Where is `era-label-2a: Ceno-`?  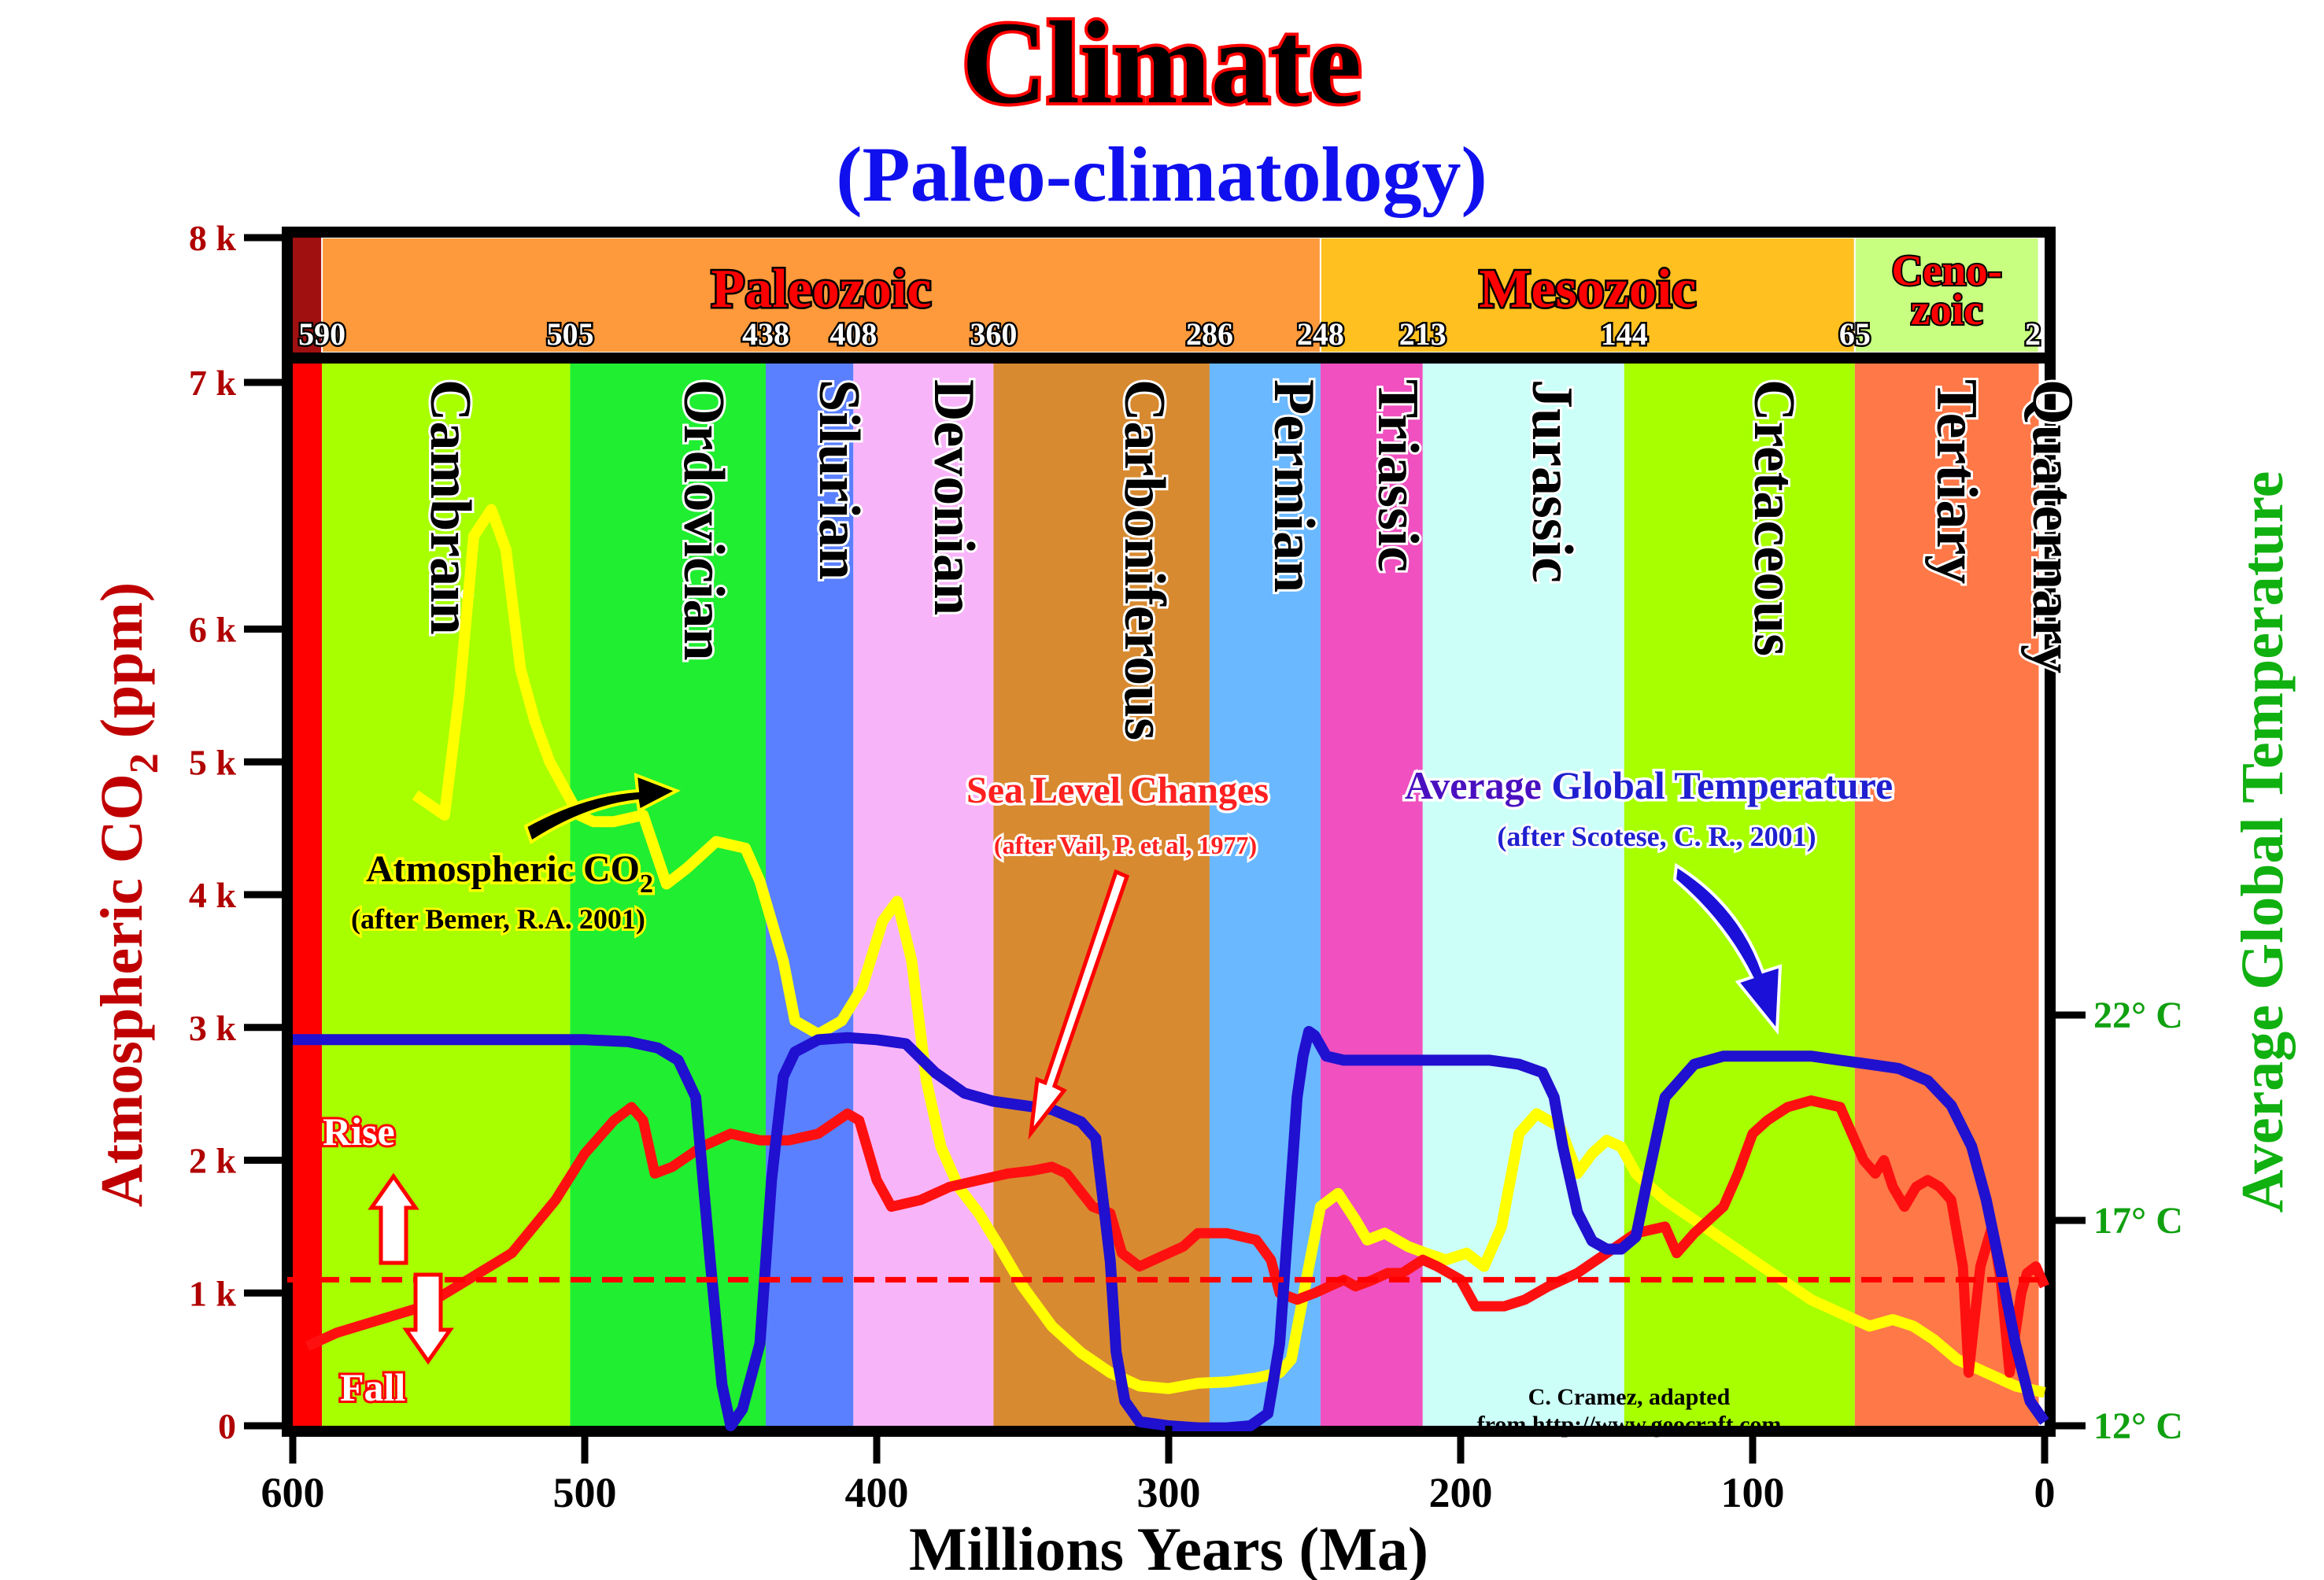 era-label-2a: Ceno- is located at coordinates (1946, 270).